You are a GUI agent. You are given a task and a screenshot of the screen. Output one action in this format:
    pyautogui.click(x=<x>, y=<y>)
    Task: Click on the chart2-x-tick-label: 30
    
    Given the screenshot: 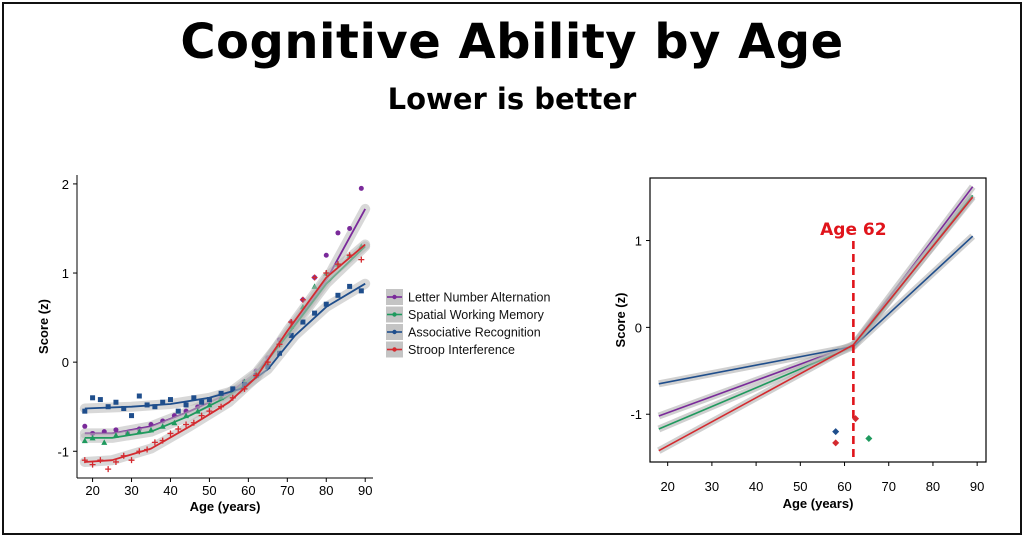 What is the action you would take?
    pyautogui.click(x=712, y=486)
    